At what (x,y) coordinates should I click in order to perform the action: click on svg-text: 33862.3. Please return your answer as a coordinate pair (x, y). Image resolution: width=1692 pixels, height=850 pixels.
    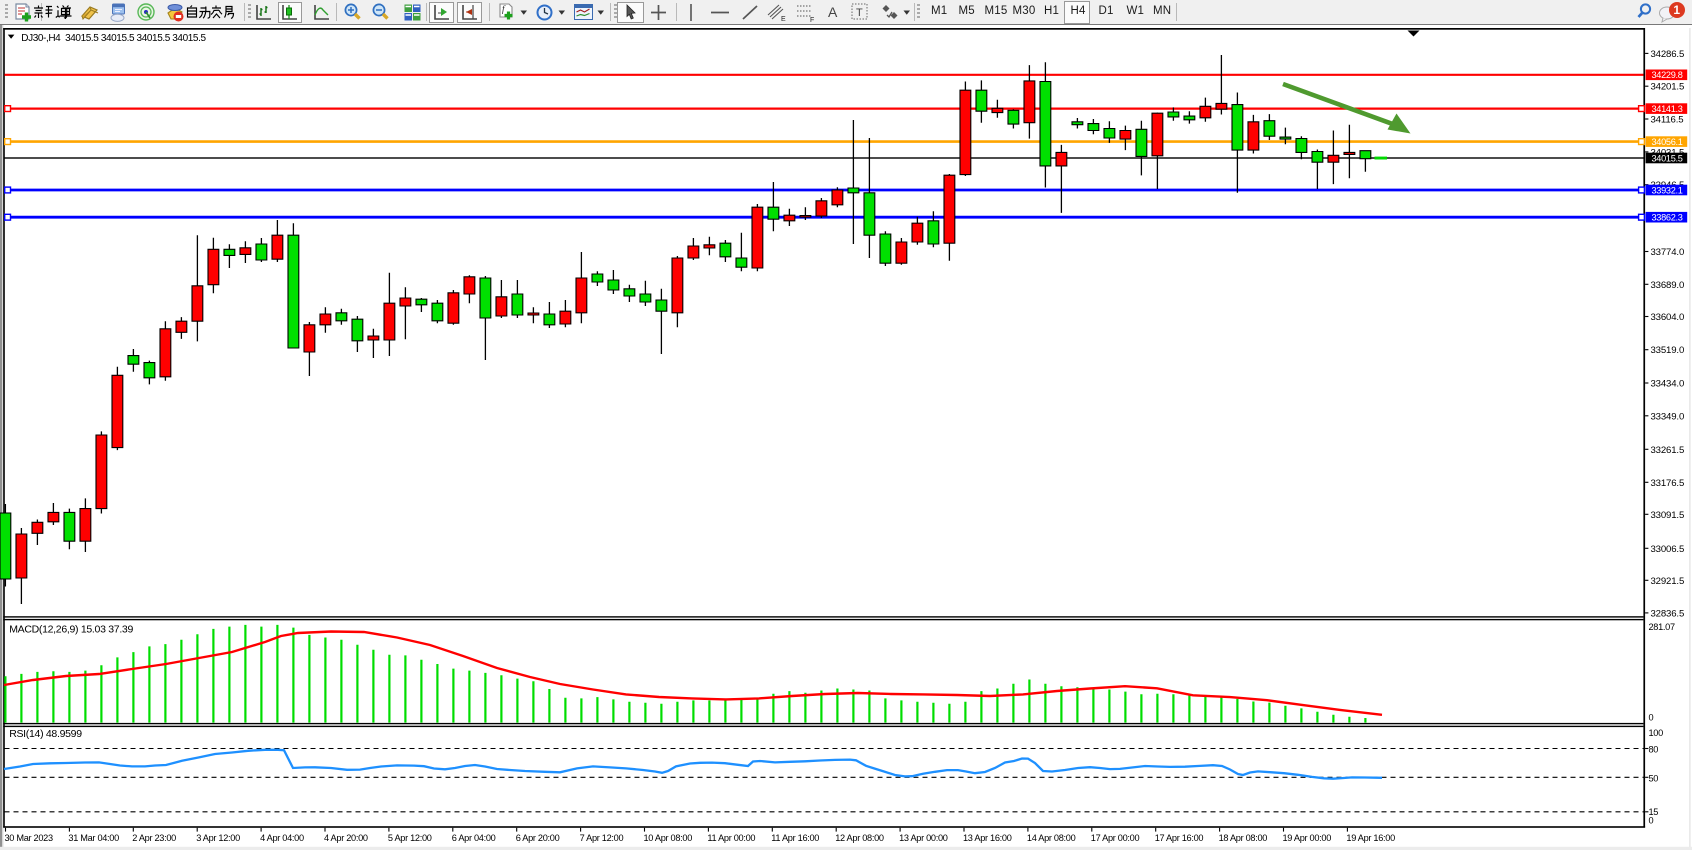
    Looking at the image, I should click on (1667, 218).